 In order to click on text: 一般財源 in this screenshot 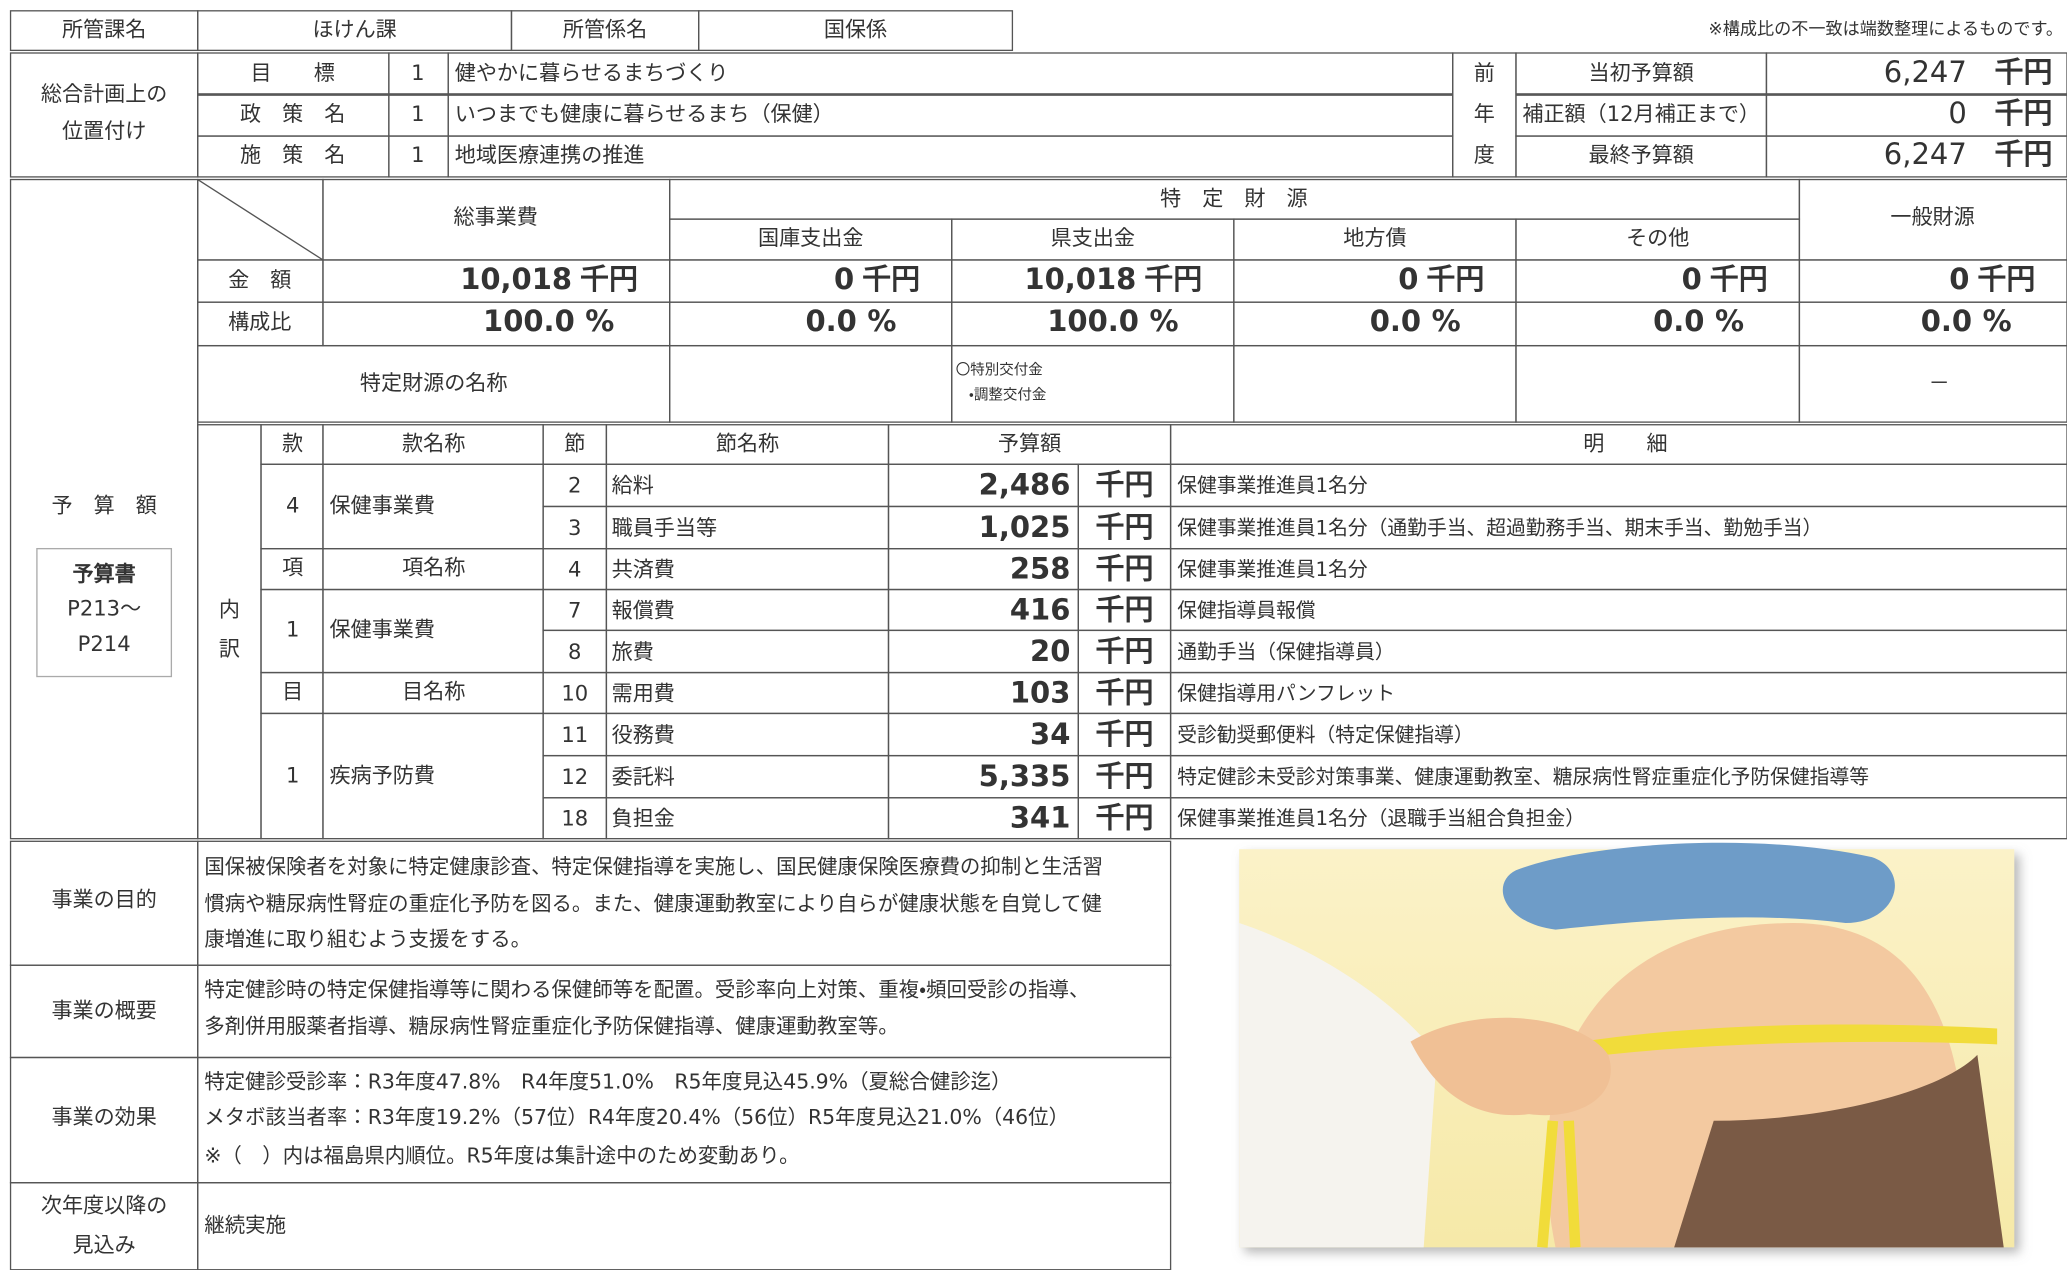, I will do `click(1932, 216)`.